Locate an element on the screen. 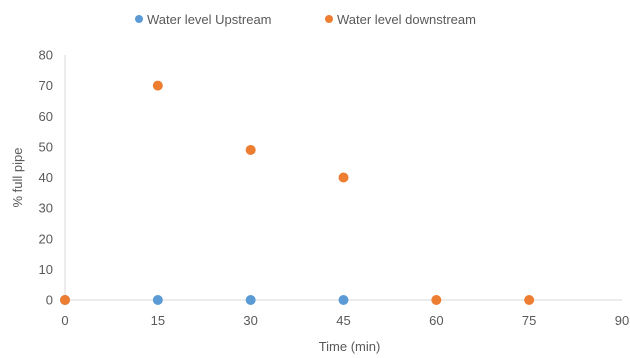  x-axis-title: Time (min) is located at coordinates (350, 346).